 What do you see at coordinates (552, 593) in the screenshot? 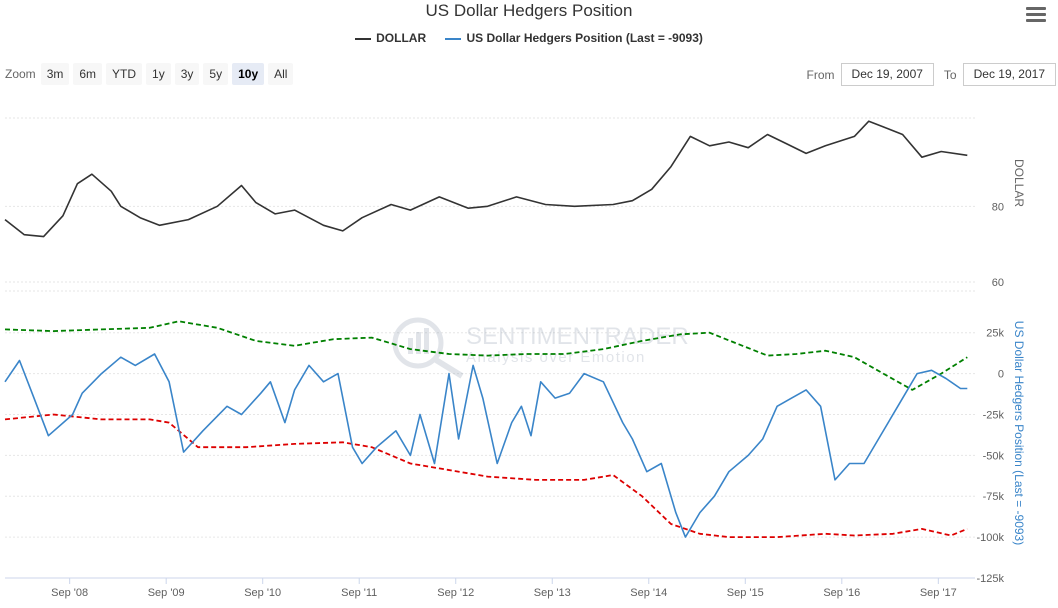
I see `x-tick-label: Sep '13` at bounding box center [552, 593].